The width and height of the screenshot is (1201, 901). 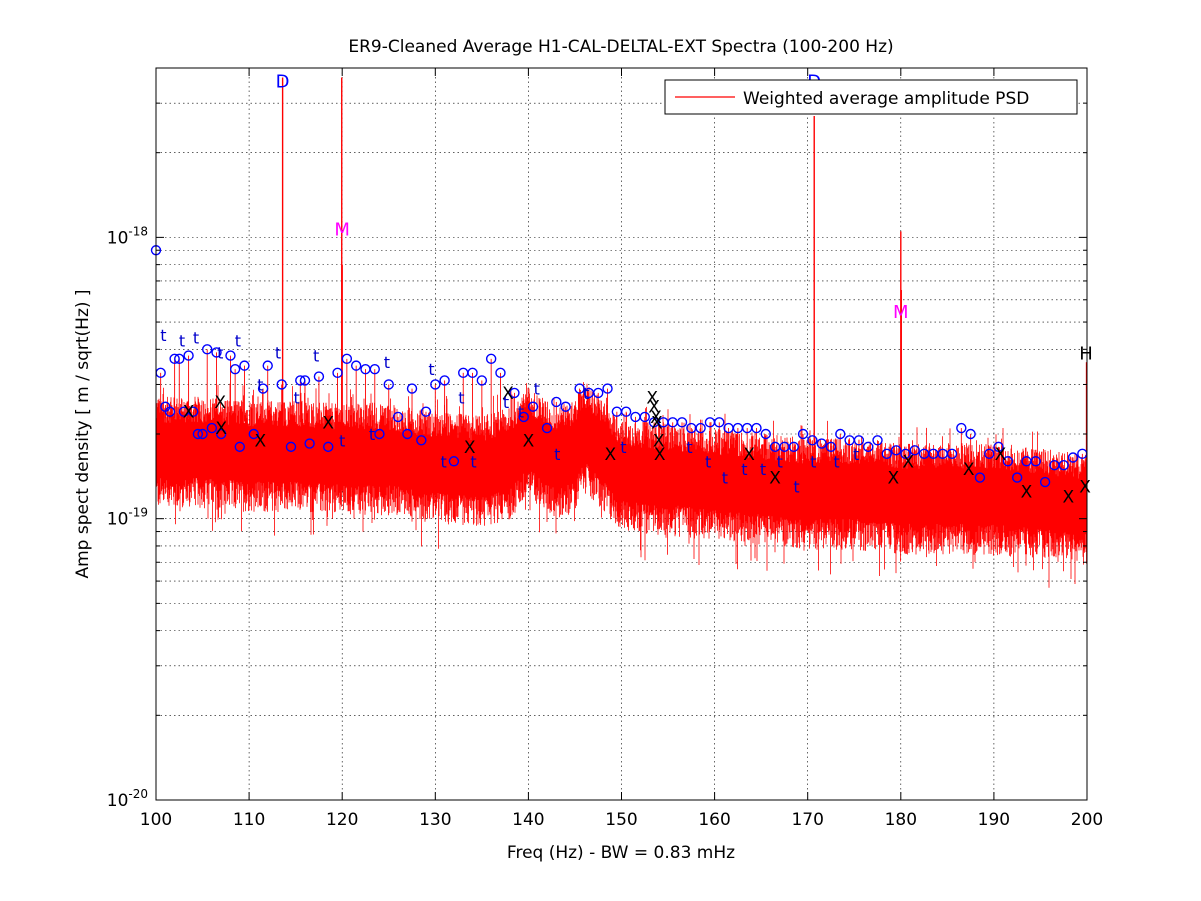 I want to click on y-axis-label: Amp spect density [ m / sqrt(Hz) ], so click(x=83, y=433).